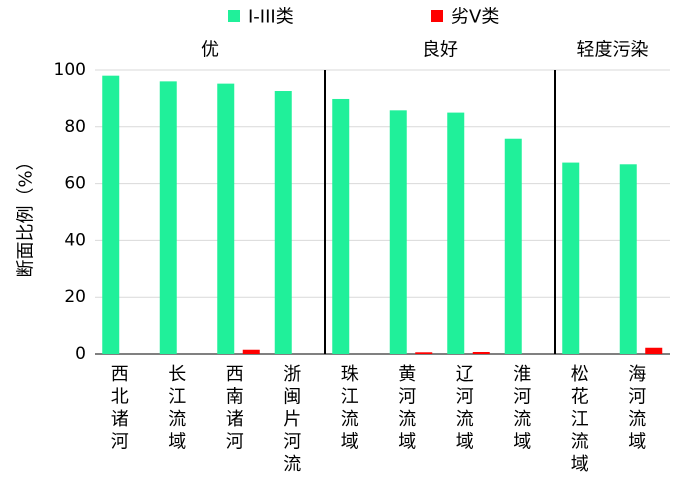 This screenshot has width=687, height=486. Describe the element at coordinates (210, 50) in the screenshot. I see `group-label: 优` at that location.